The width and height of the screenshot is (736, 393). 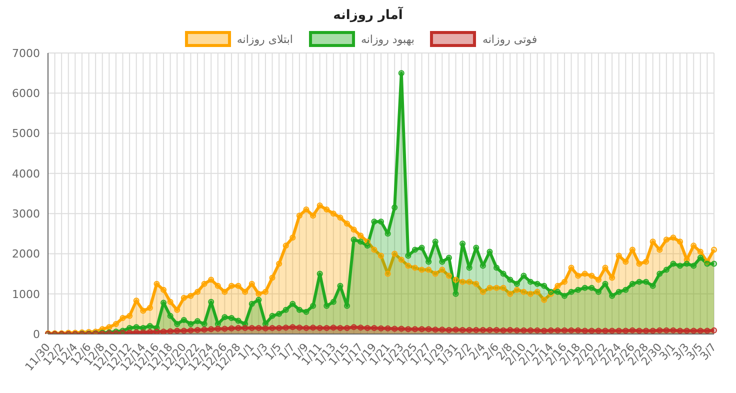 What do you see at coordinates (510, 39) in the screenshot?
I see `legend-label: فوتی روزانه` at bounding box center [510, 39].